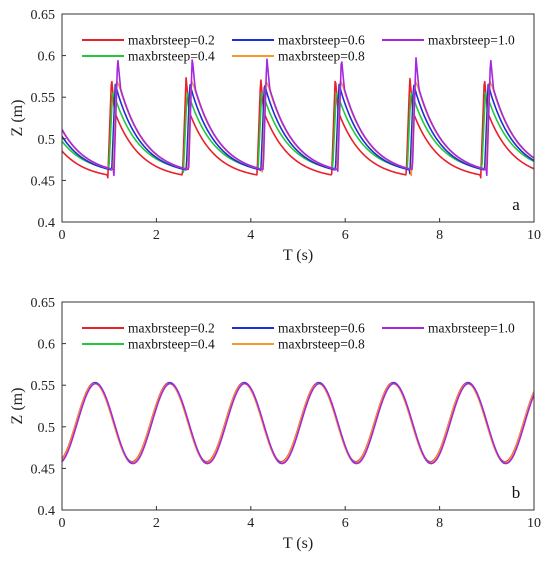 This screenshot has height=562, width=550. I want to click on series-line-maxbrsteep=1.0, so click(298, 423).